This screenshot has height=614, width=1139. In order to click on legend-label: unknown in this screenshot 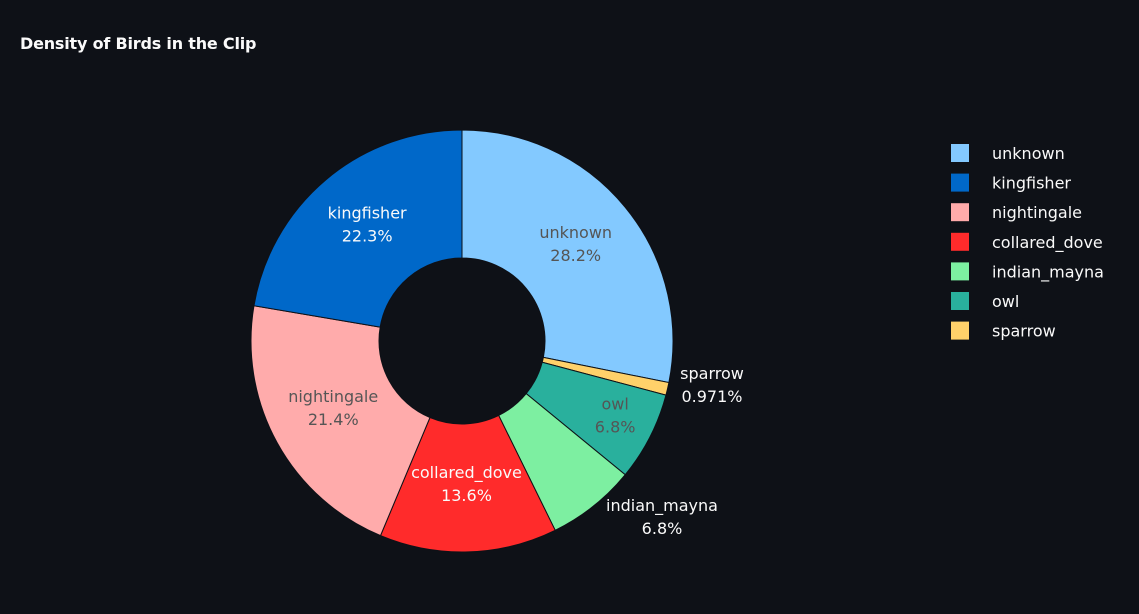, I will do `click(1028, 153)`.